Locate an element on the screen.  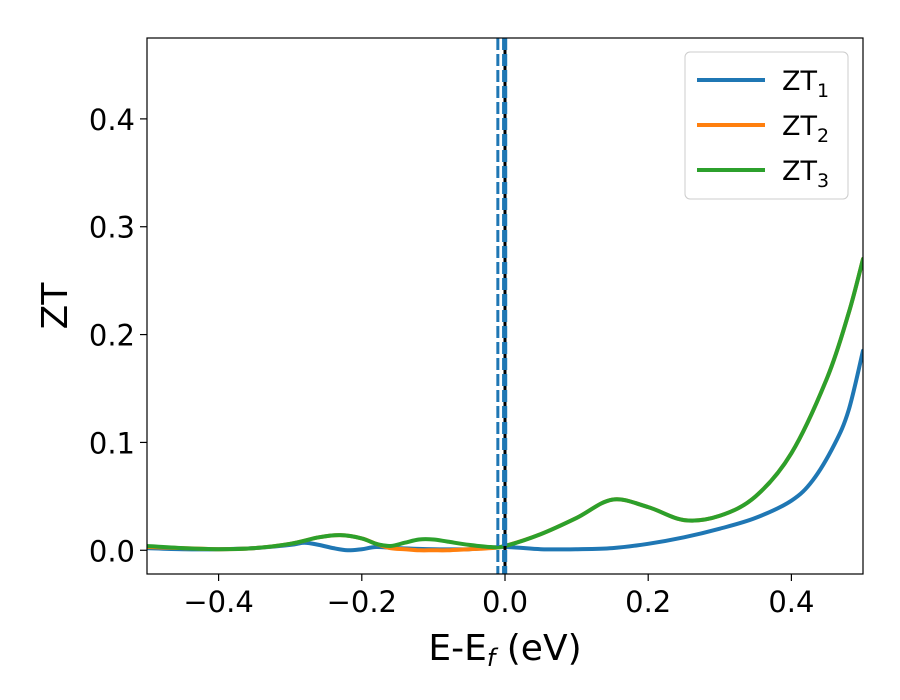
y-axis-ticks: 0.0 0.1 0.2 0.3 0.4 is located at coordinates (118, 335).